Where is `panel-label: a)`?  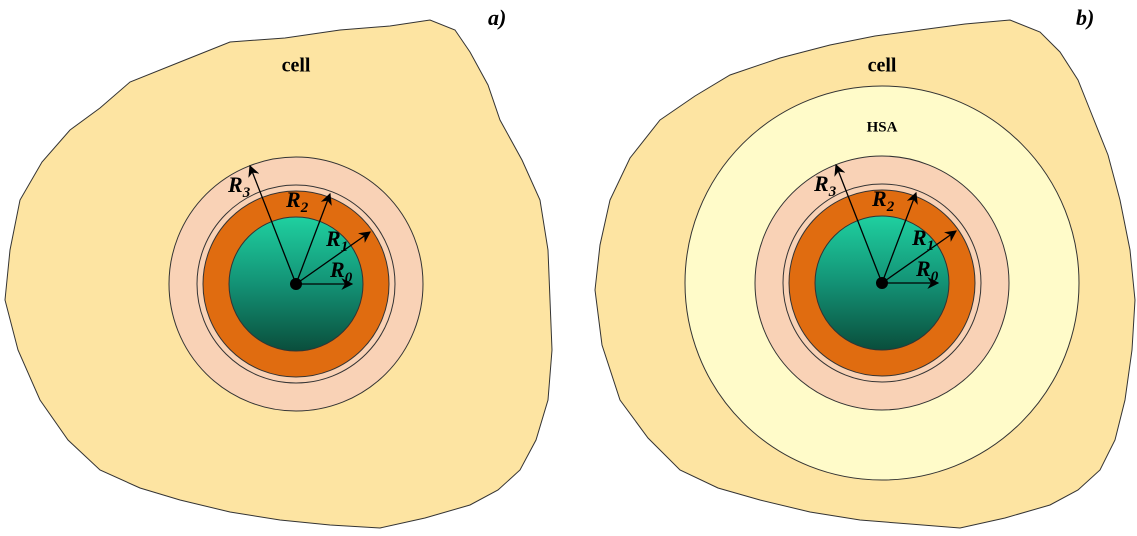 panel-label: a) is located at coordinates (497, 17).